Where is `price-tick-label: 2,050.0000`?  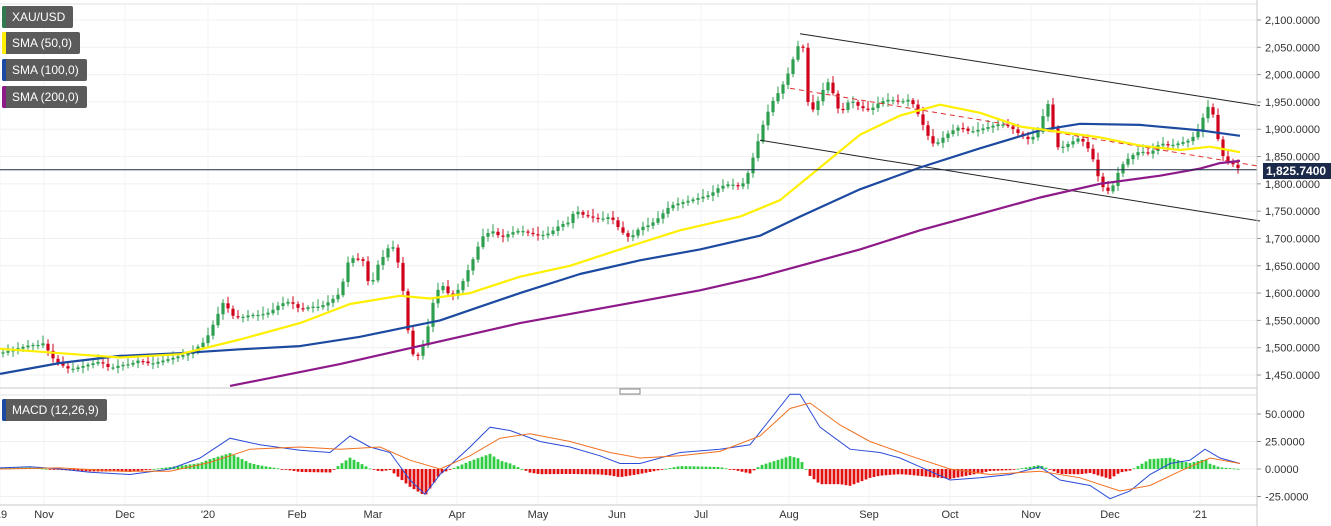
price-tick-label: 2,050.0000 is located at coordinates (1292, 48).